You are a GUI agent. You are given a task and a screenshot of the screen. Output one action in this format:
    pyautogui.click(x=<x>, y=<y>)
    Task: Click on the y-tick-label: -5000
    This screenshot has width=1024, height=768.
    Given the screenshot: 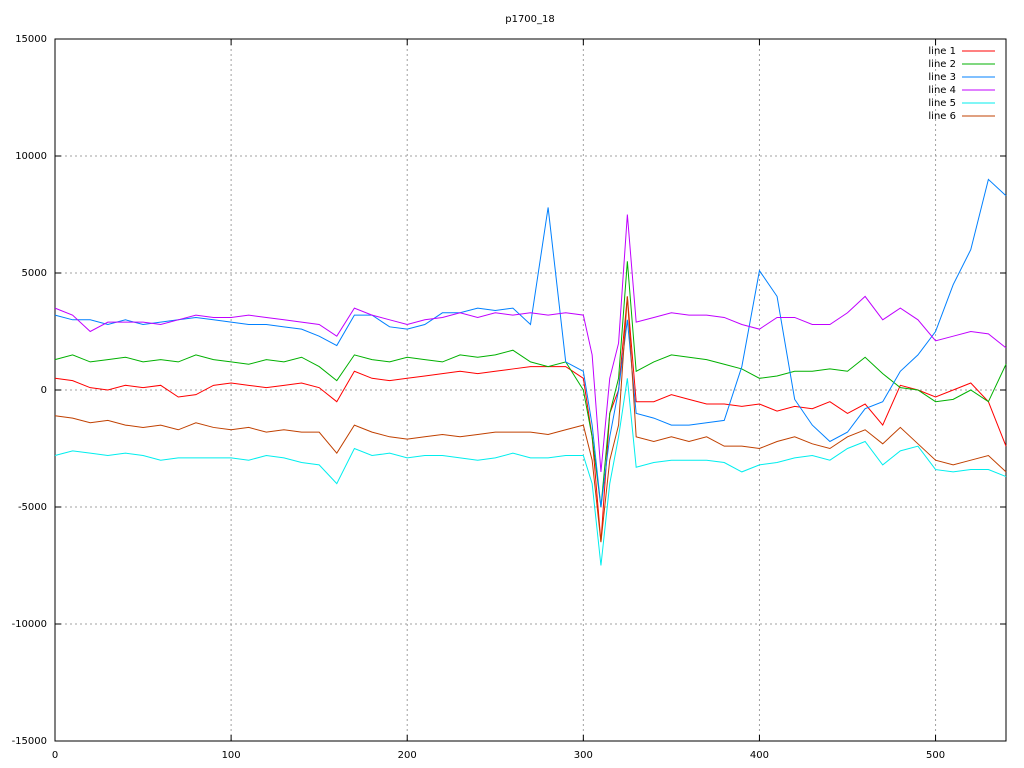 What is the action you would take?
    pyautogui.click(x=32, y=507)
    